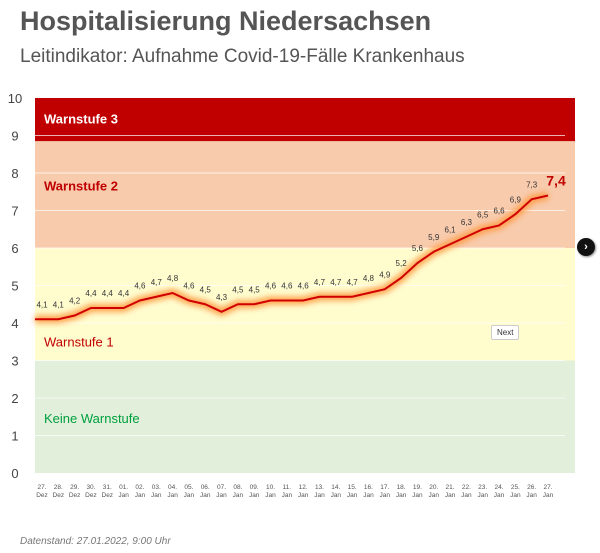  I want to click on x-tick-day: 11., so click(287, 487).